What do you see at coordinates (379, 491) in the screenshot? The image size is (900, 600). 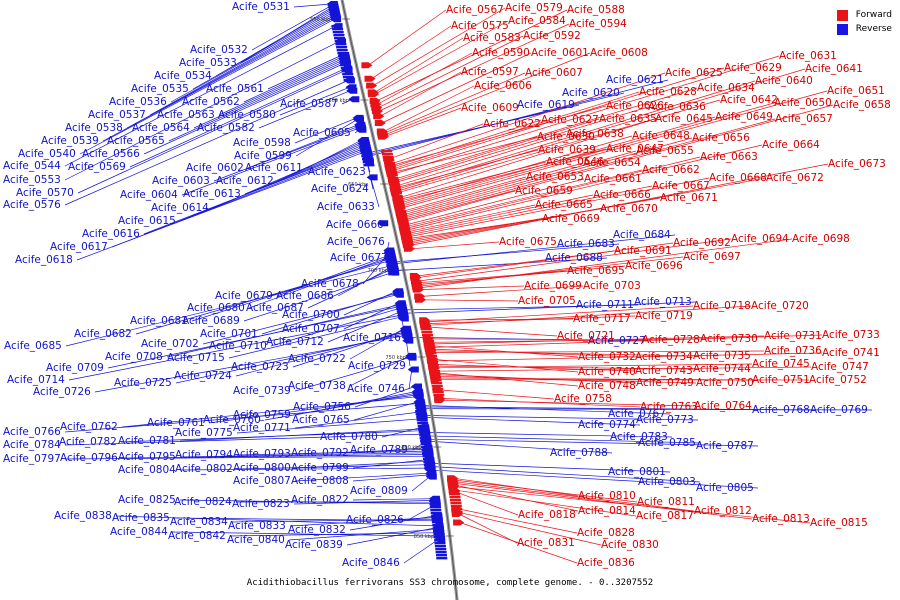 I see `reverse-gene-label: Acife_0809` at bounding box center [379, 491].